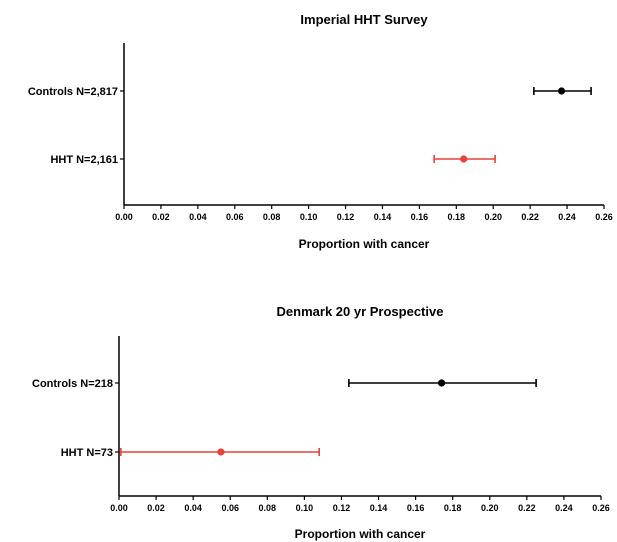 Image resolution: width=617 pixels, height=542 pixels. I want to click on y-tick-label: HHT N=2,161, so click(84, 160).